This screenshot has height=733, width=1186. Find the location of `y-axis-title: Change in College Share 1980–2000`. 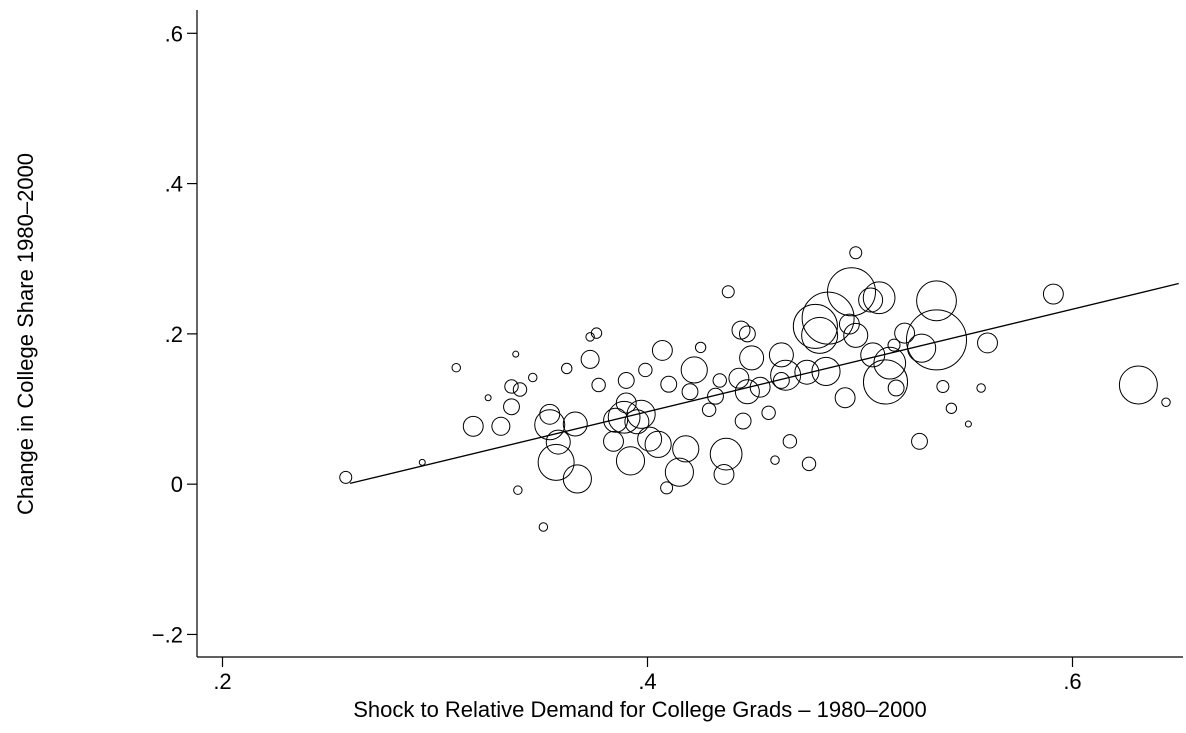

y-axis-title: Change in College Share 1980–2000 is located at coordinates (25, 334).